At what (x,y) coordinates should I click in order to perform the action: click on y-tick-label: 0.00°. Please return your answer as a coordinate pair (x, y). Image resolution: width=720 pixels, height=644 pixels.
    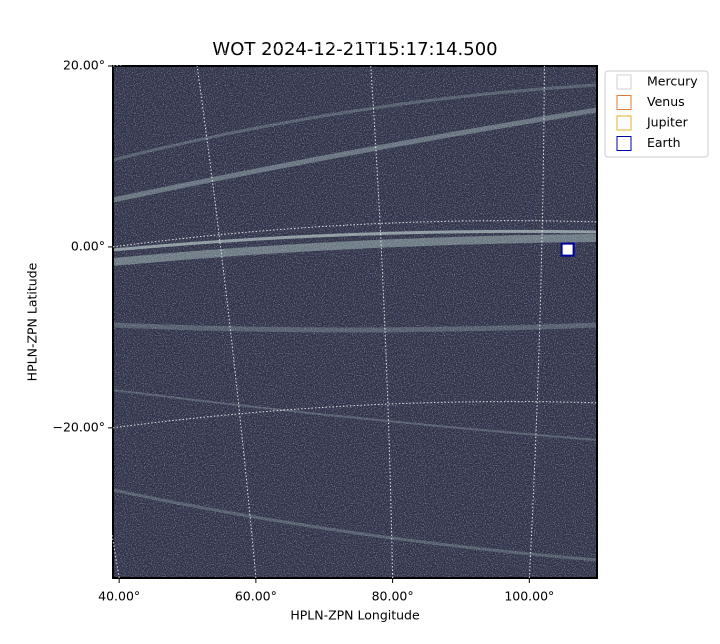
    Looking at the image, I should click on (88, 245).